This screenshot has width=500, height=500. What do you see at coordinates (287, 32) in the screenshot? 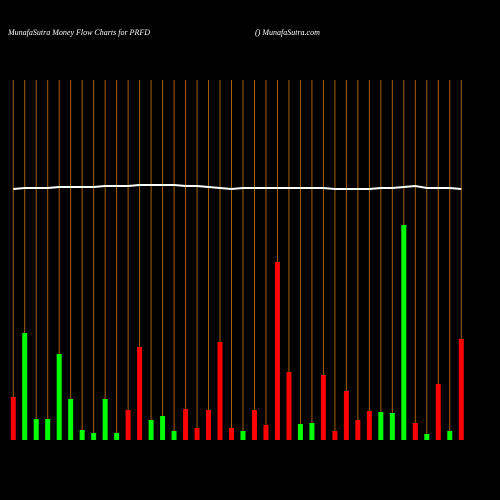
I see `chart-subtitle: () MunafaSutra.com` at bounding box center [287, 32].